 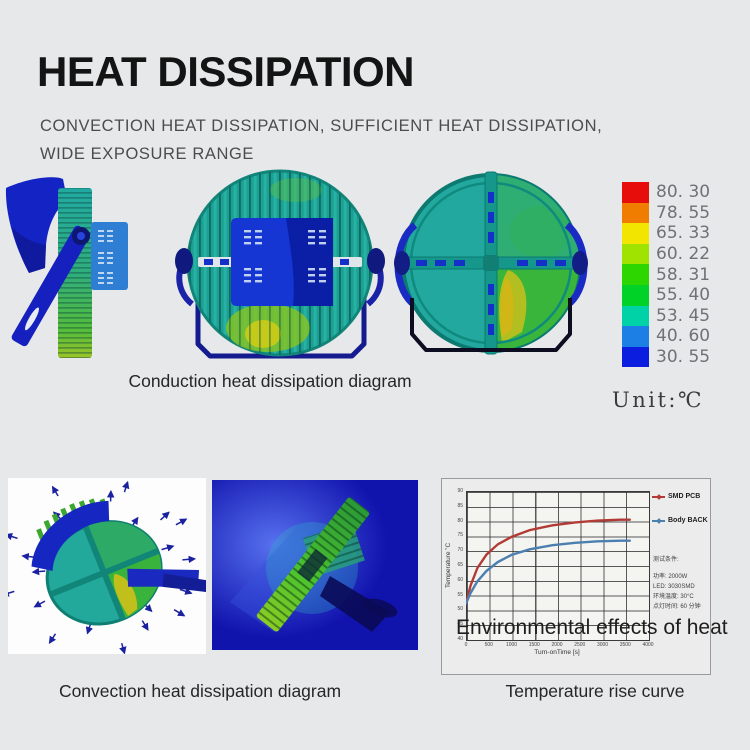 What do you see at coordinates (683, 254) in the screenshot?
I see `scale-value: 60. 22` at bounding box center [683, 254].